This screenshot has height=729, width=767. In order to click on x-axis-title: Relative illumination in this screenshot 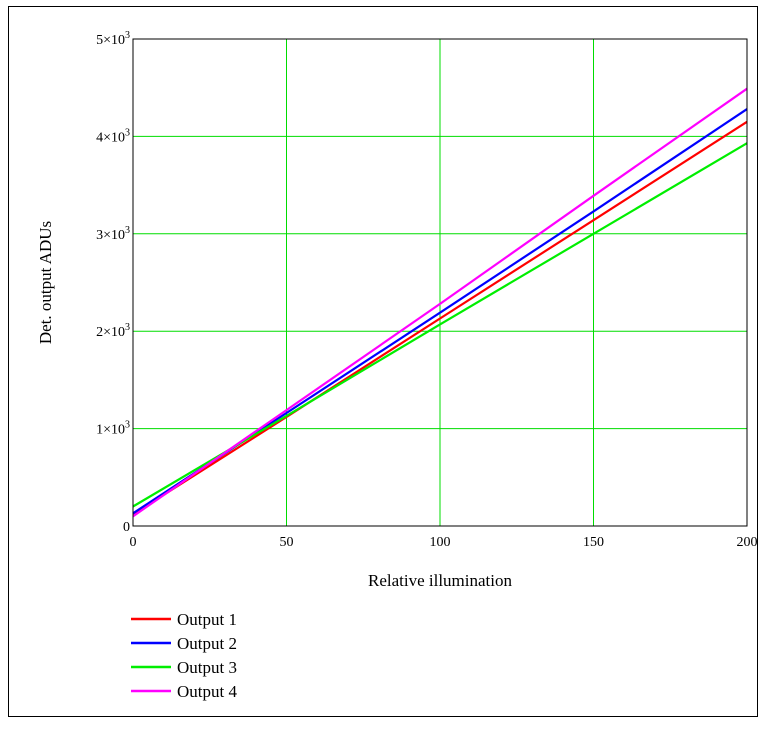, I will do `click(440, 580)`.